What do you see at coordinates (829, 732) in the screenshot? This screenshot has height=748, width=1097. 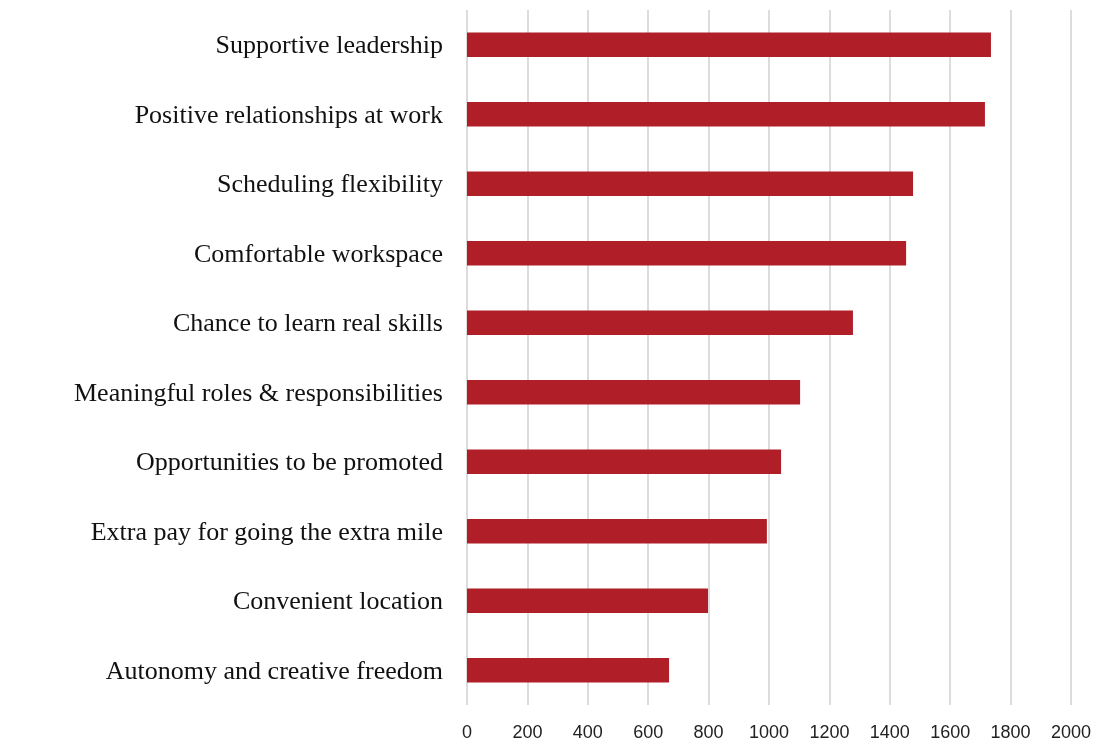 I see `x-tick-label: 1200` at bounding box center [829, 732].